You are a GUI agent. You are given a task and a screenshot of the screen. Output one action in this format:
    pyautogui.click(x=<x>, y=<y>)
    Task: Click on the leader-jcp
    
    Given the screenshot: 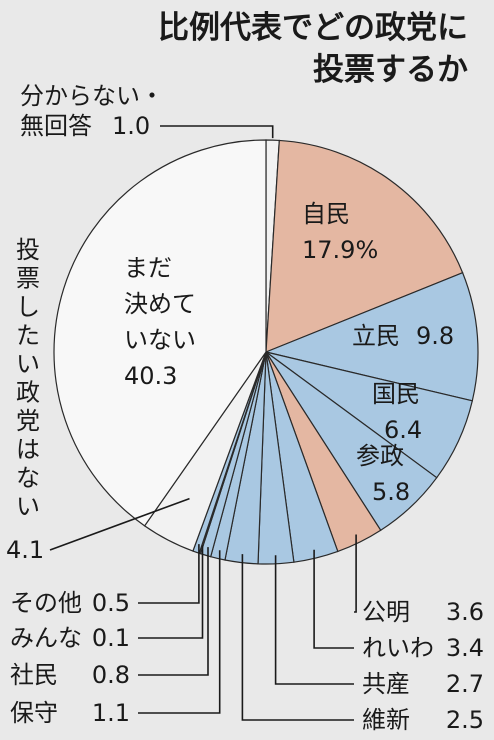 What is the action you would take?
    pyautogui.click(x=314, y=620)
    